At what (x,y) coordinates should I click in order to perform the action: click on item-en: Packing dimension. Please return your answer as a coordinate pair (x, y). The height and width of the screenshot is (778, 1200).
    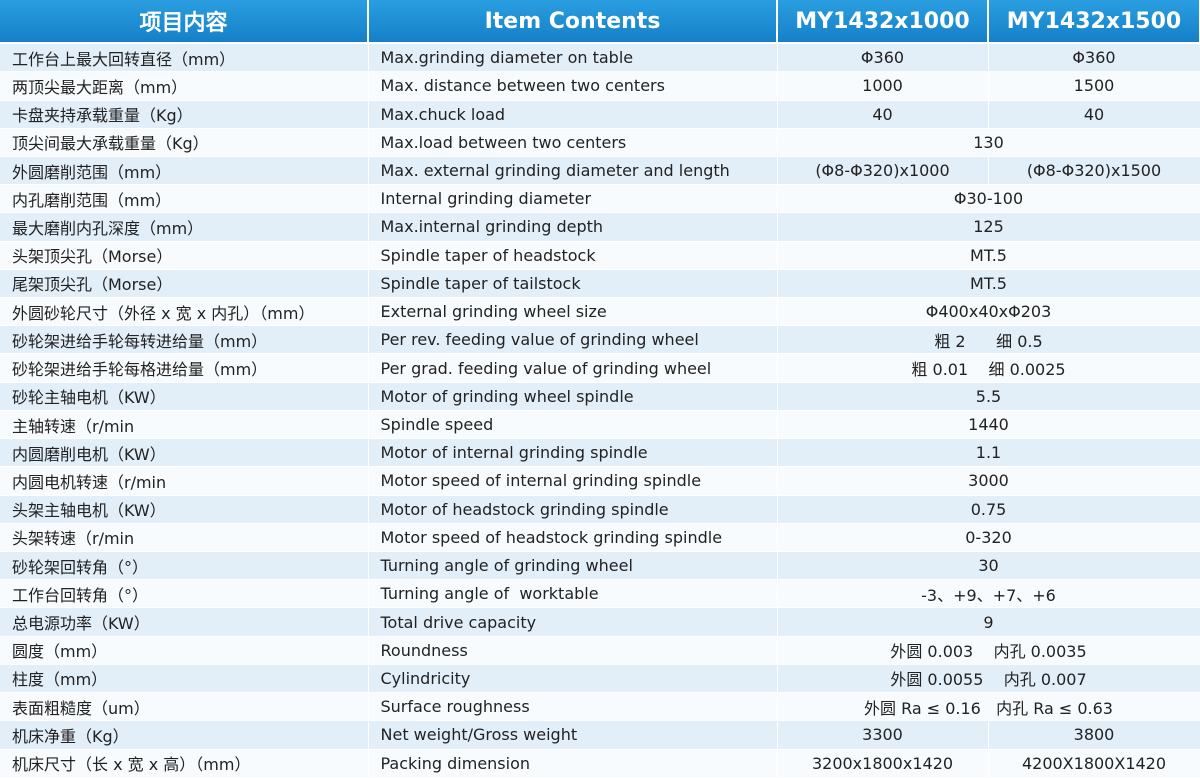
    Looking at the image, I should click on (573, 763).